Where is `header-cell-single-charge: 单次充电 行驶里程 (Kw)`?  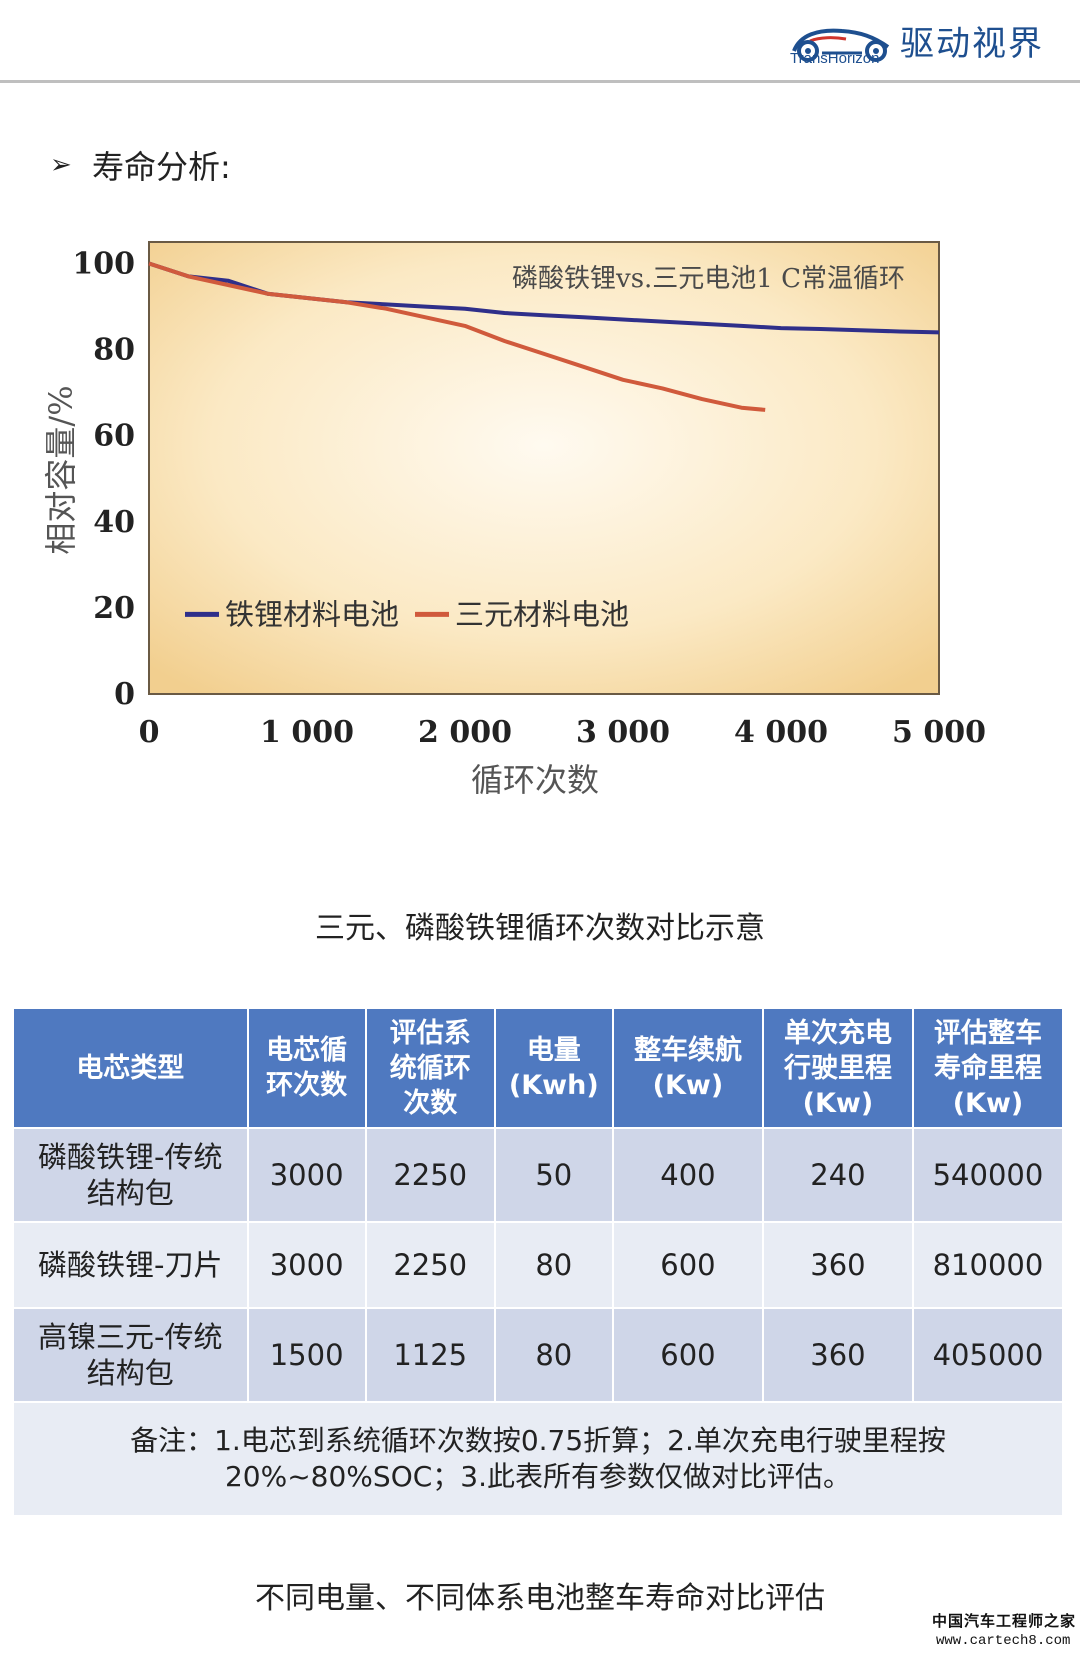
header-cell-single-charge: 单次充电 行驶里程 (Kw) is located at coordinates (837, 1068).